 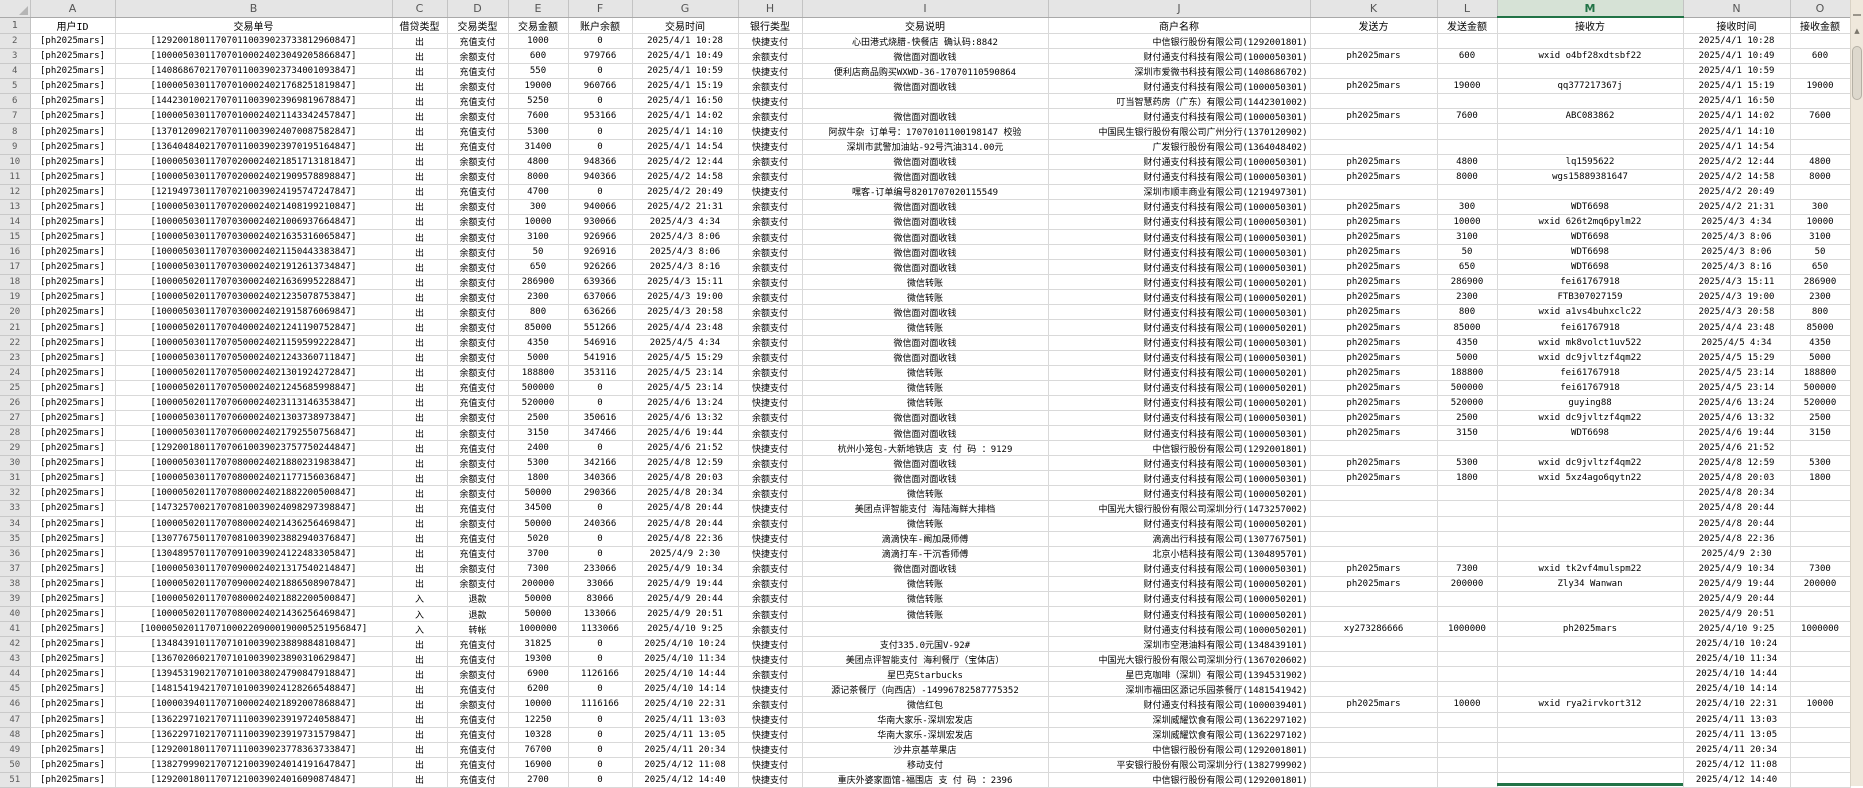 What do you see at coordinates (15, 765) in the screenshot?
I see `row-number-50: 50` at bounding box center [15, 765].